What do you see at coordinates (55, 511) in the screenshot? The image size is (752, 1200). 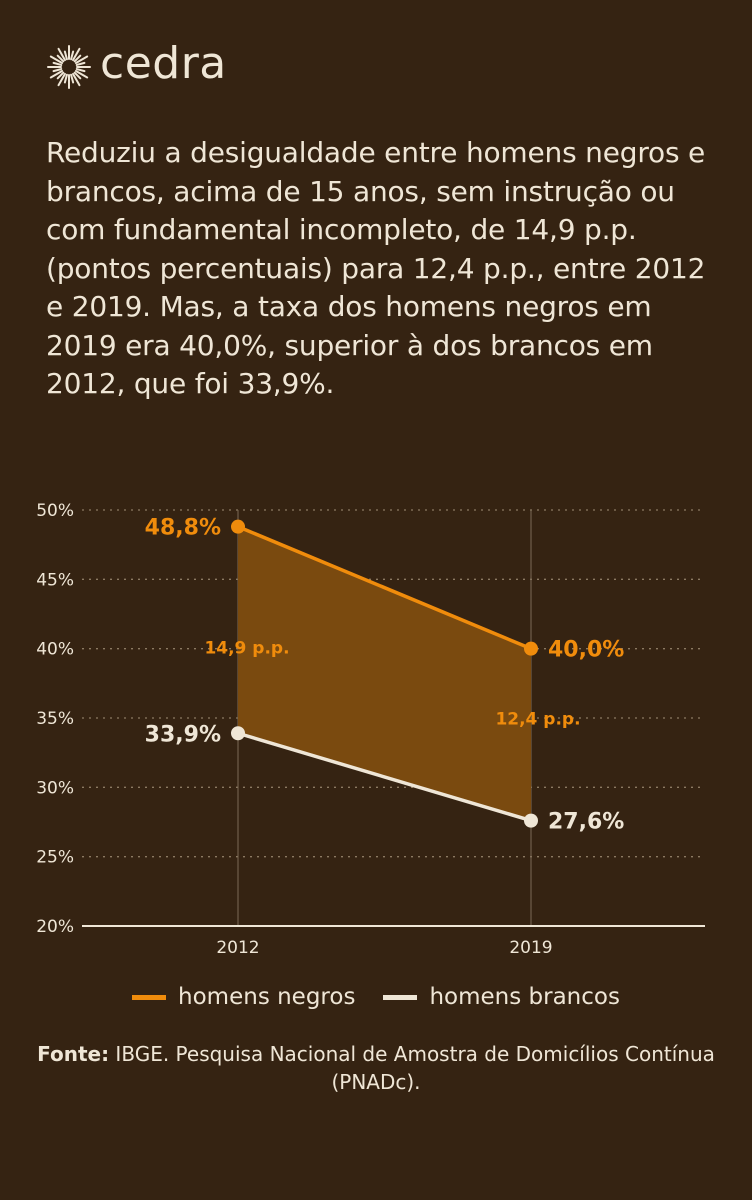 I see `y-tick-label: 50%` at bounding box center [55, 511].